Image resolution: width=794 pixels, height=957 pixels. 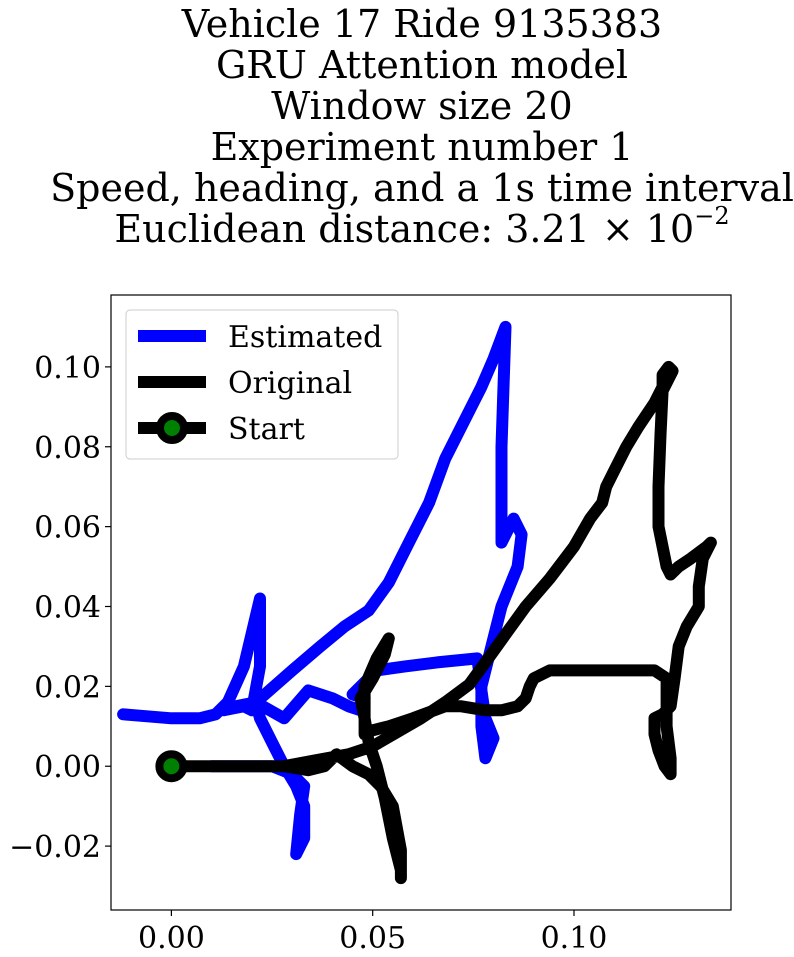 I want to click on title-line-2: GRU Attention model, so click(x=422, y=65).